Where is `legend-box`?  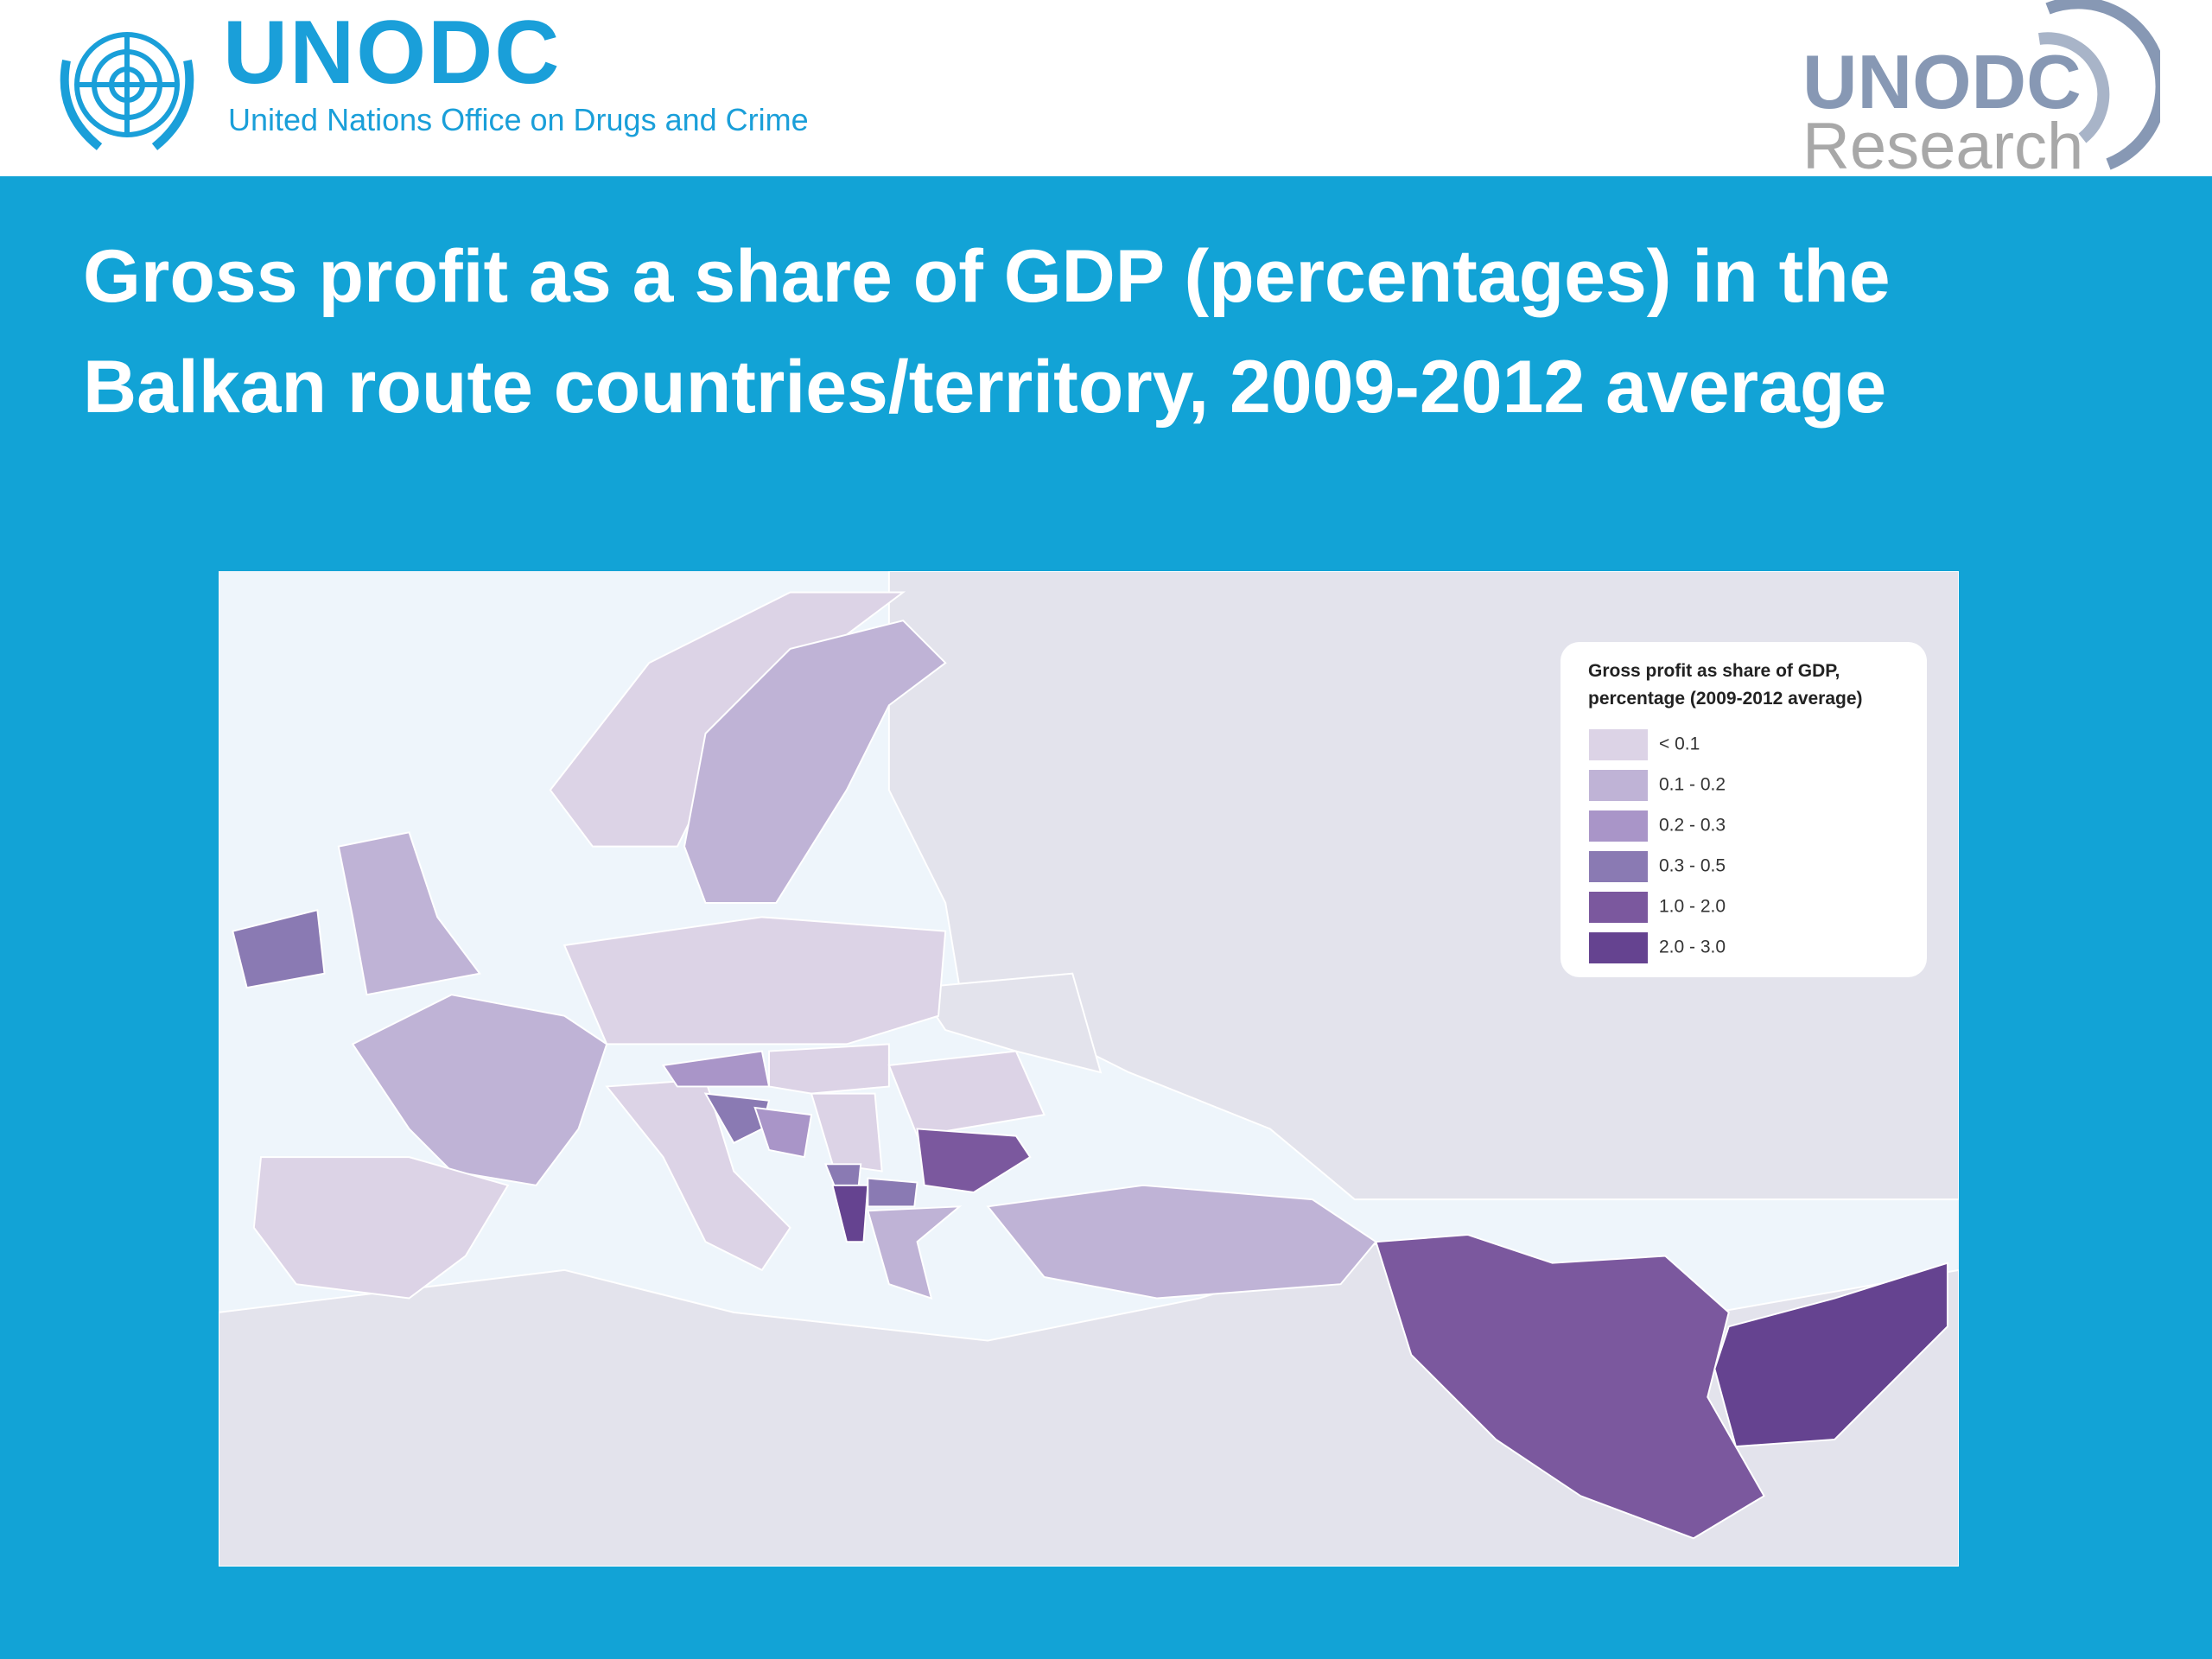
legend-box is located at coordinates (1743, 809).